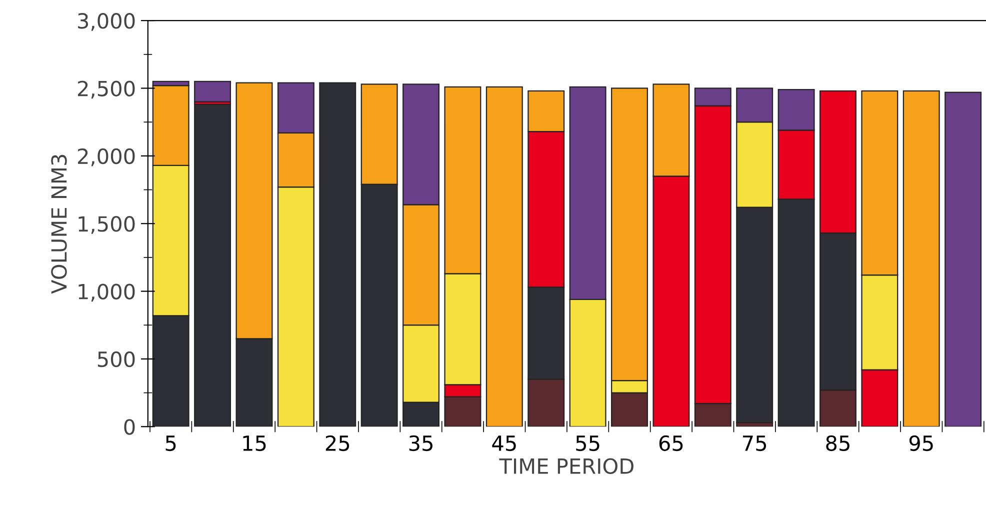 The height and width of the screenshot is (514, 986). I want to click on x-axis-title: TIME PERIOD, so click(566, 466).